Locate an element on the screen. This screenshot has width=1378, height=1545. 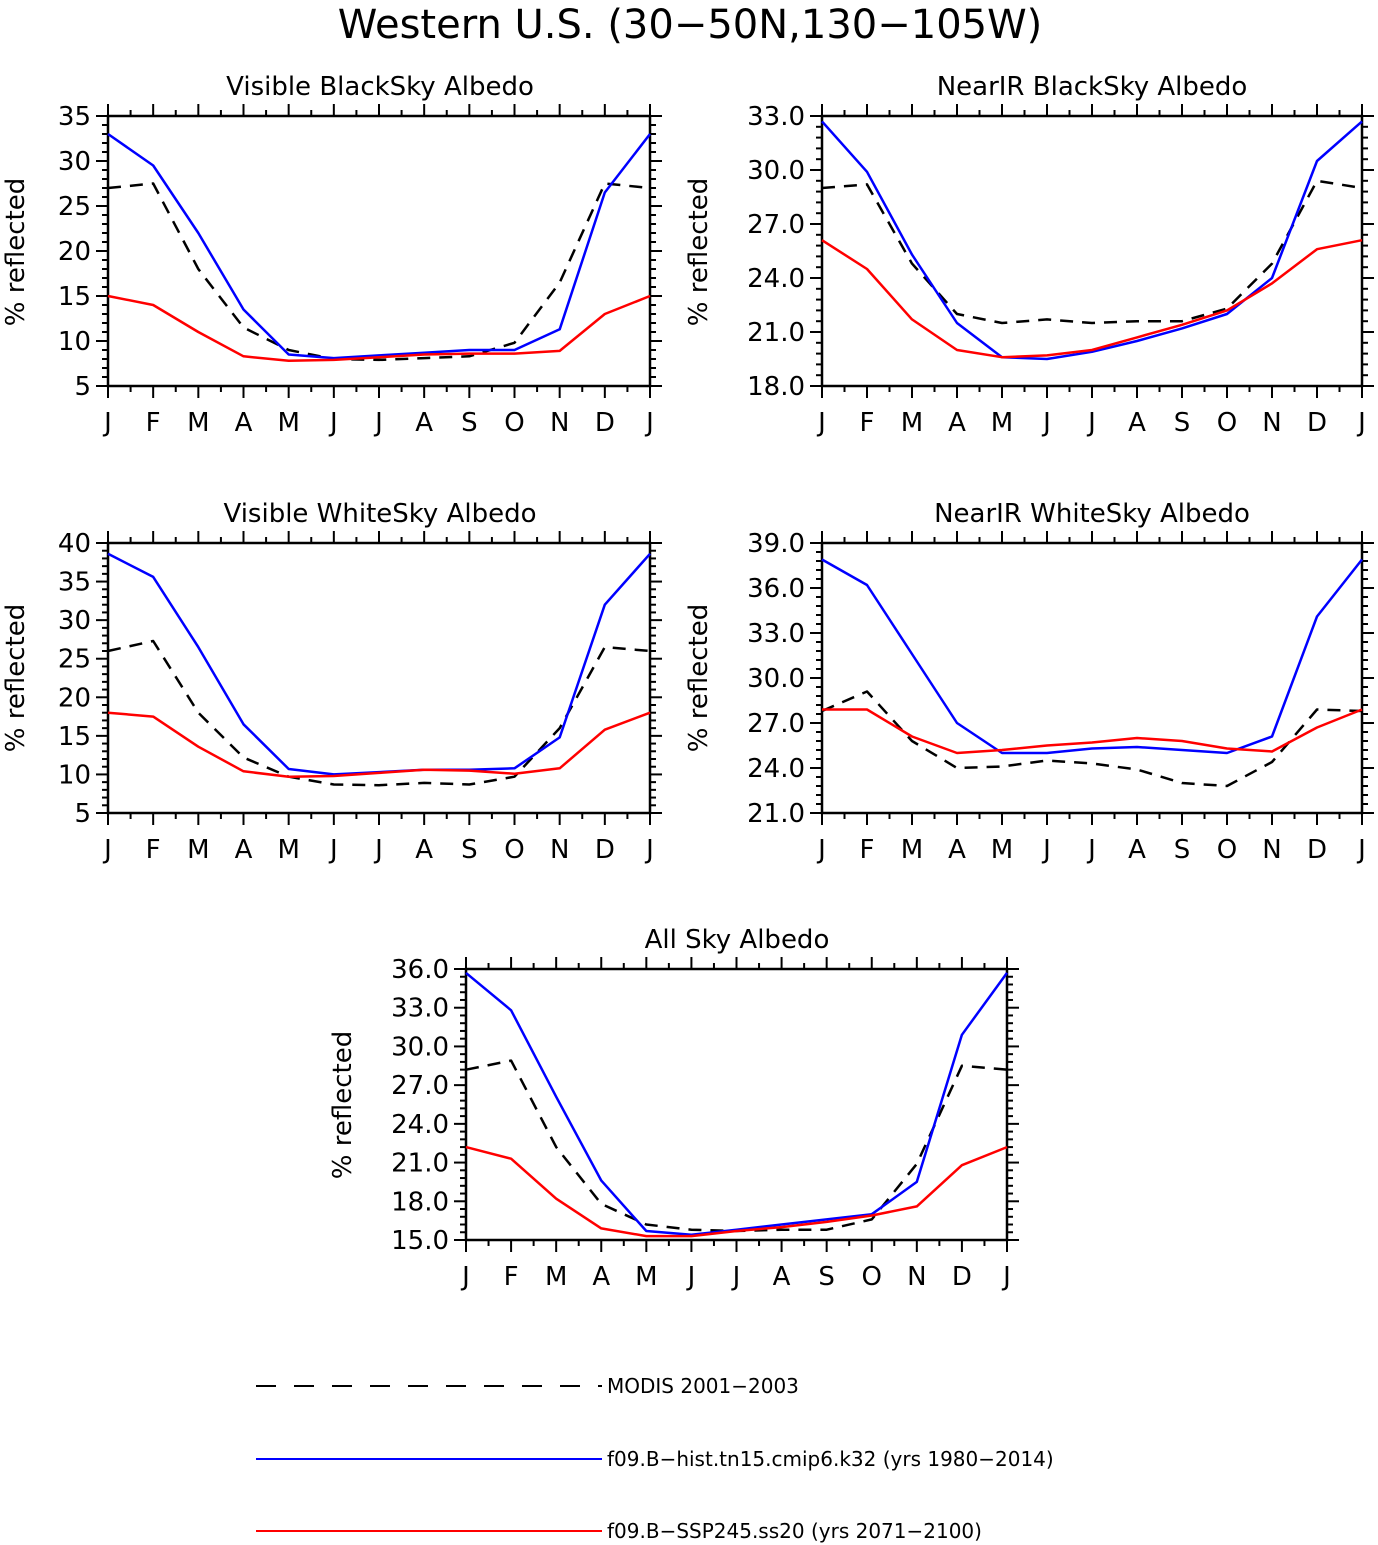
y-tick-label: 40 is located at coordinates (74, 544).